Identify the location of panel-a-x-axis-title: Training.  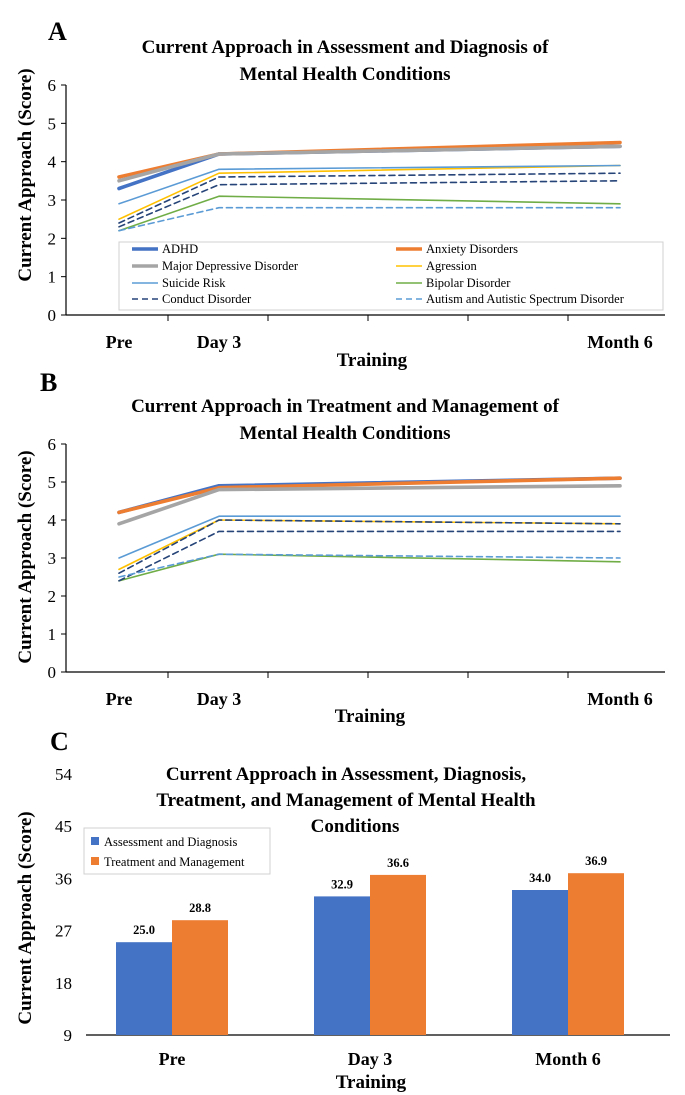
(372, 360).